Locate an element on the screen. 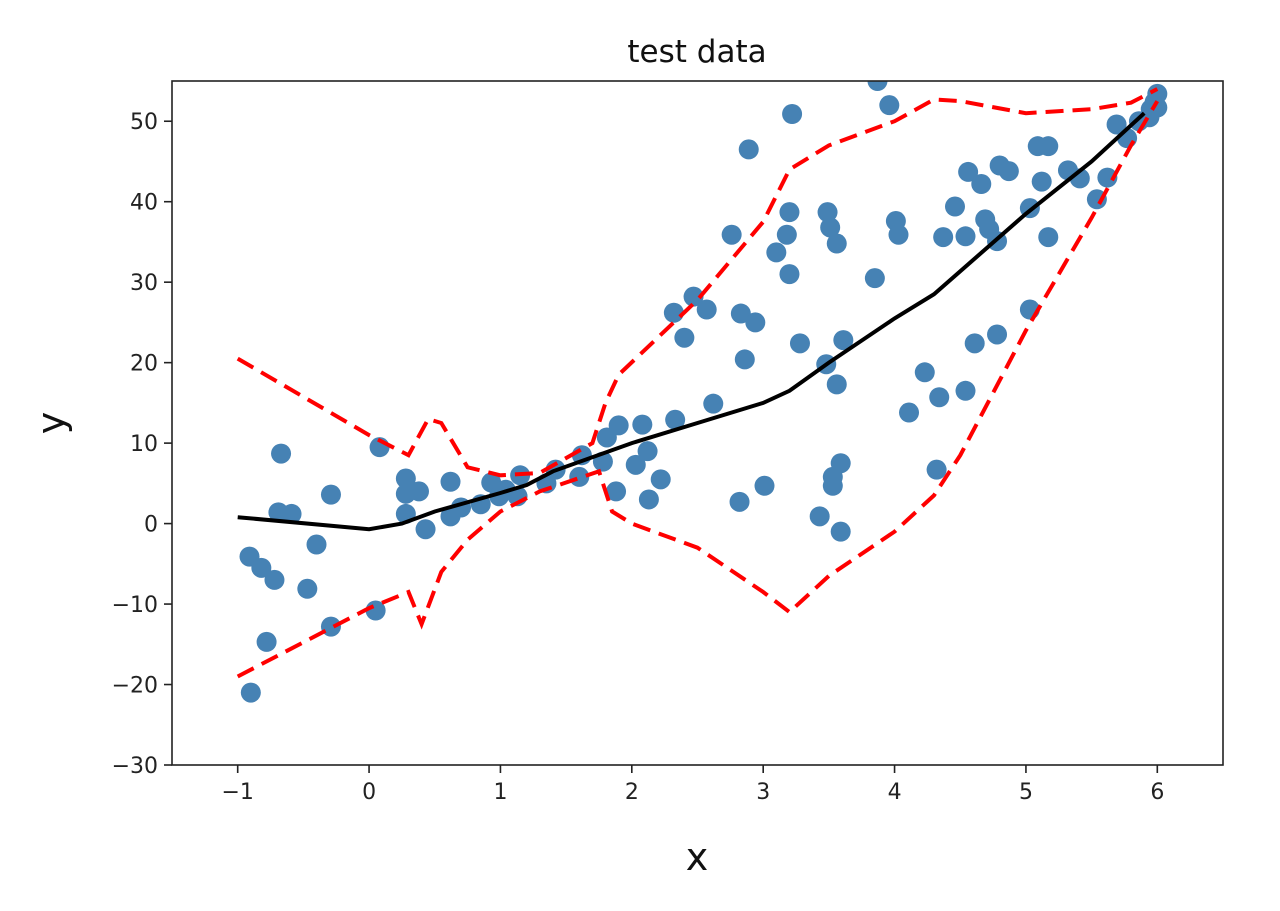 The width and height of the screenshot is (1280, 911). x-tick-label: 3 is located at coordinates (763, 792).